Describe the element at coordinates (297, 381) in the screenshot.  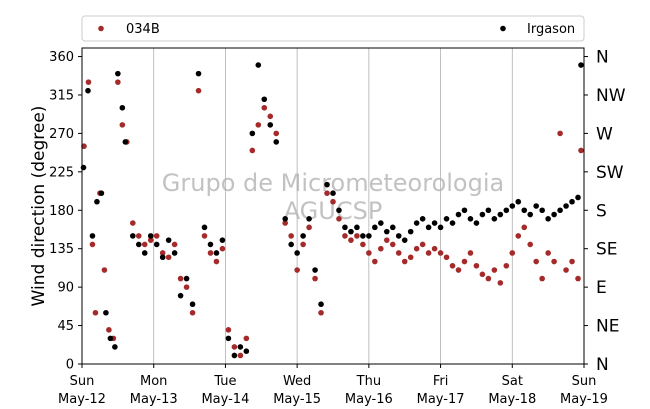
I see `x-tick-day-label: Wed` at that location.